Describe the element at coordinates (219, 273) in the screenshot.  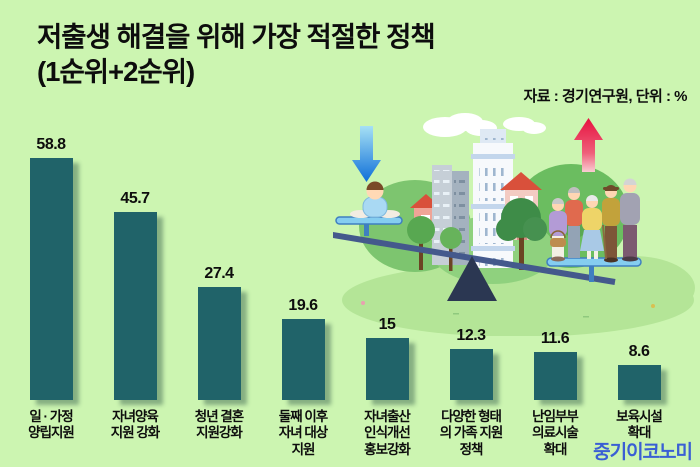
I see `bar-value-label: 27.4` at that location.